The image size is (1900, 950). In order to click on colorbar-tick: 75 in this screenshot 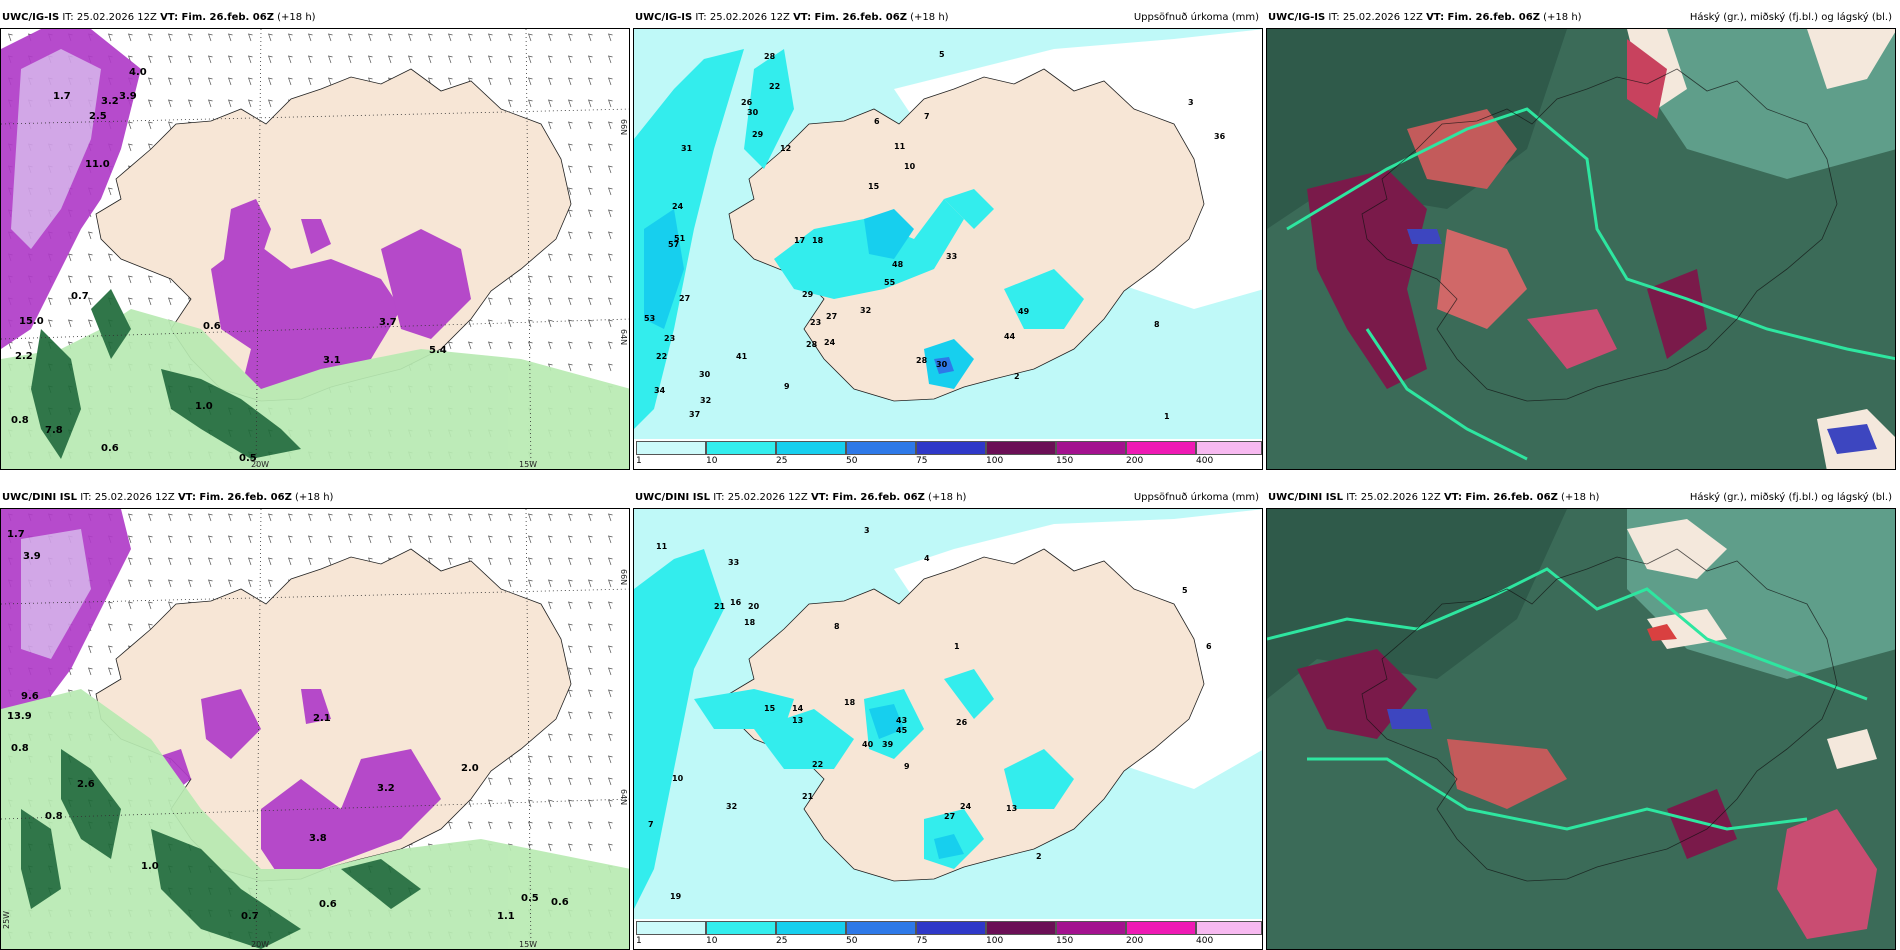, I will do `click(922, 461)`.